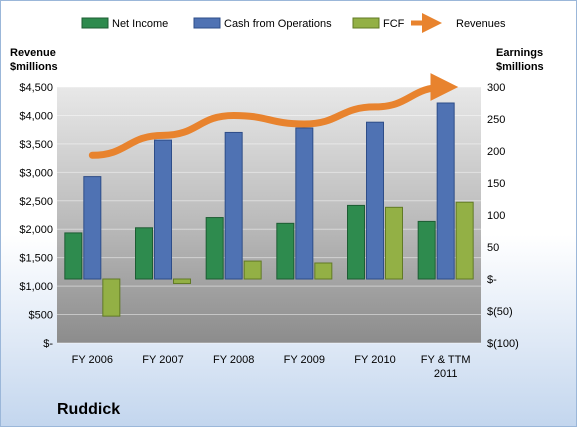 The image size is (577, 428). I want to click on right-axis-tick-label: 50, so click(493, 248).